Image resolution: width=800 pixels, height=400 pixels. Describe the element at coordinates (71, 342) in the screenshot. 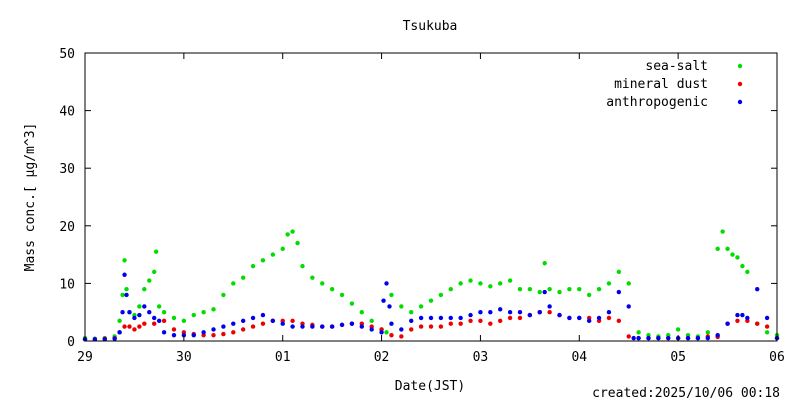

I see `y-tick-label: 0` at that location.